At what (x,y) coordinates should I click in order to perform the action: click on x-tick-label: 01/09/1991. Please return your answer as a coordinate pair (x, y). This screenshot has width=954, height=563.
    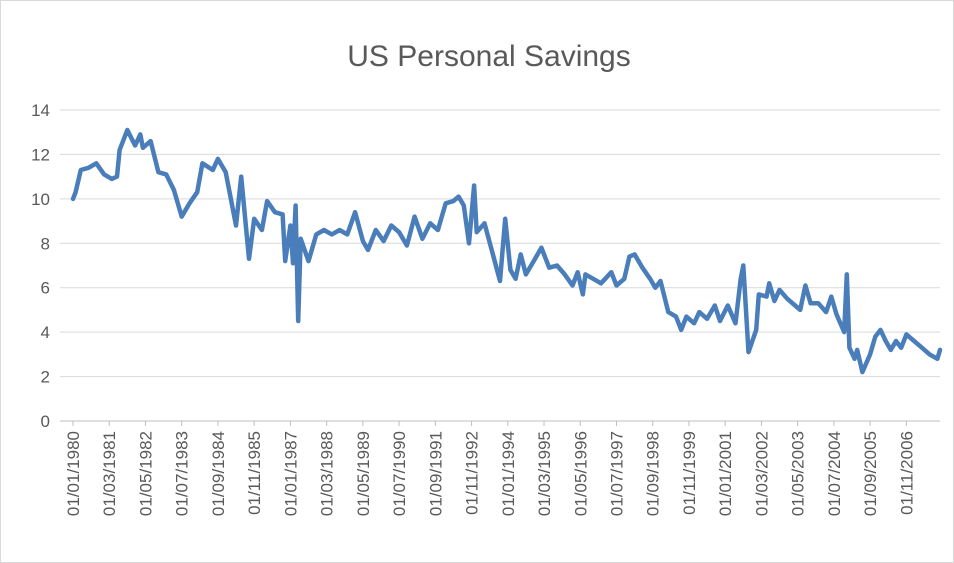
    Looking at the image, I should click on (435, 473).